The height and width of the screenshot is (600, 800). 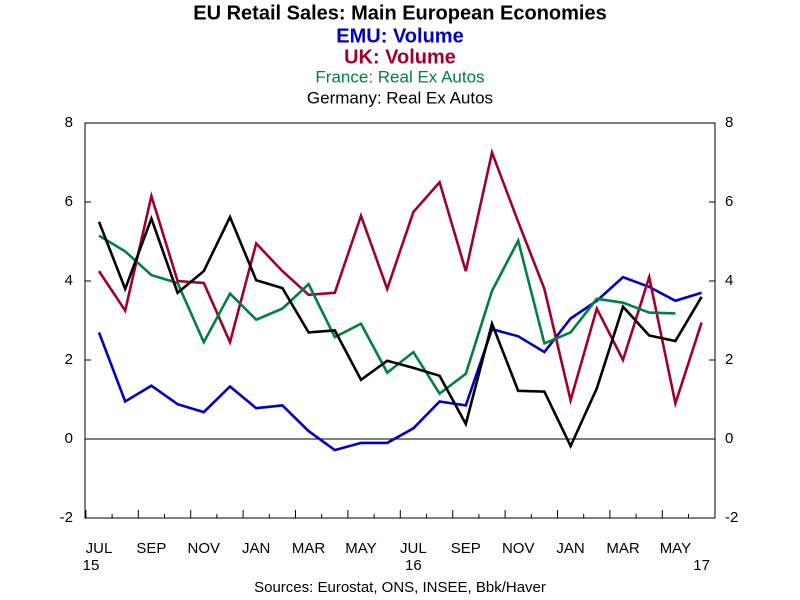 I want to click on x-year-label: 16, so click(x=413, y=565).